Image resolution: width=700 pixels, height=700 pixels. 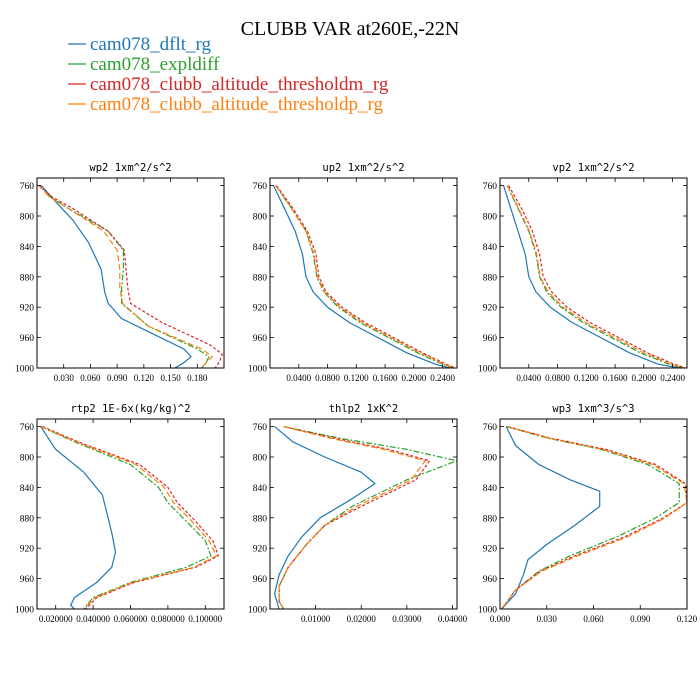 What do you see at coordinates (197, 378) in the screenshot?
I see `x-tick-label: 0.180` at bounding box center [197, 378].